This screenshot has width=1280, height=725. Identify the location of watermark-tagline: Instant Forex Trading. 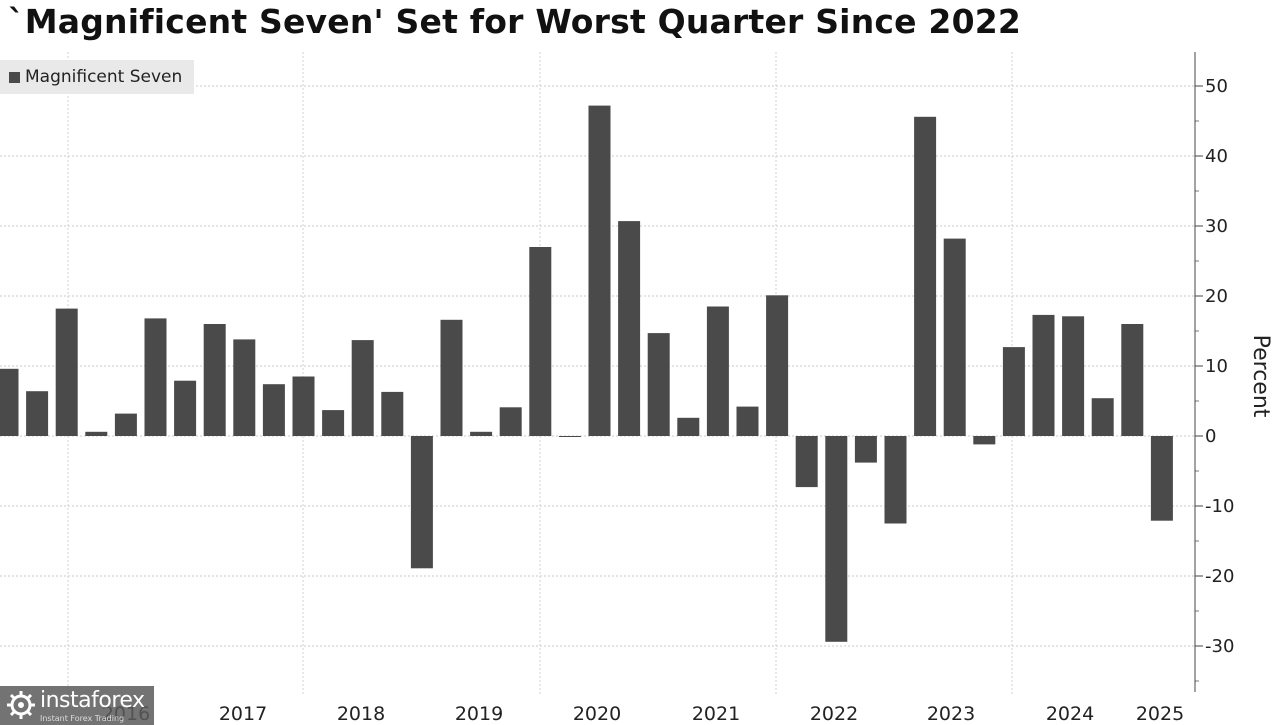
(82, 718).